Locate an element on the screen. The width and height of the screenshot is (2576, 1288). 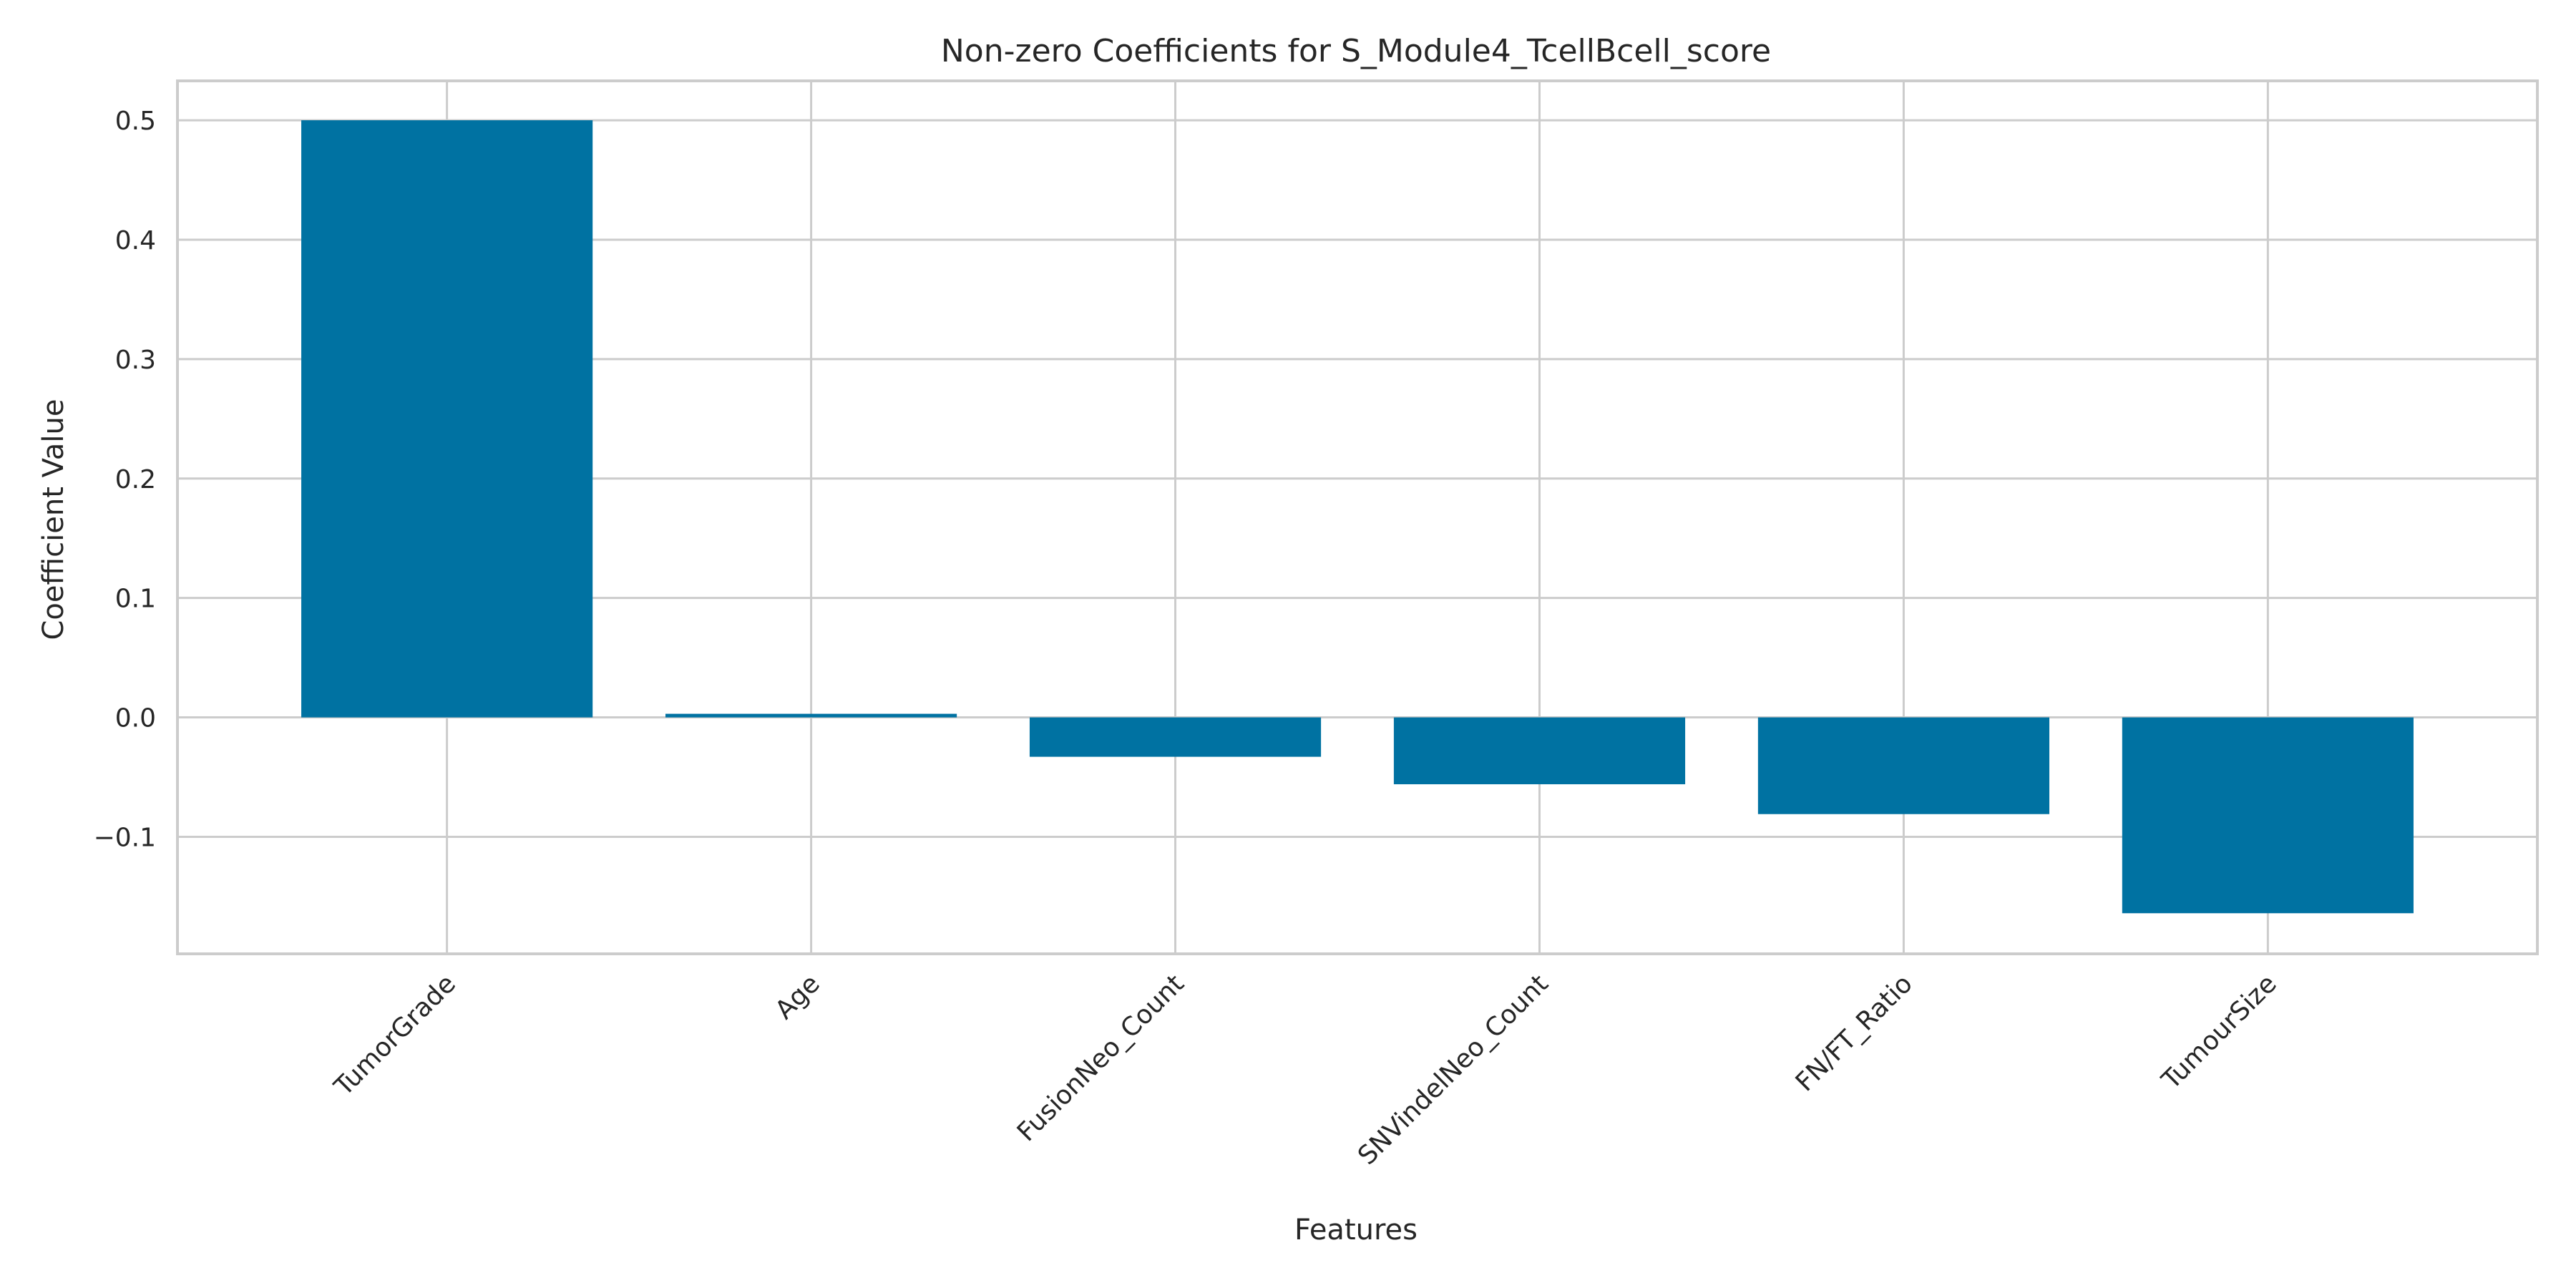
y-axis-ticks: −0.1 0.0 0.1 0.2 0.3 0.4 0.5 is located at coordinates (125, 479).